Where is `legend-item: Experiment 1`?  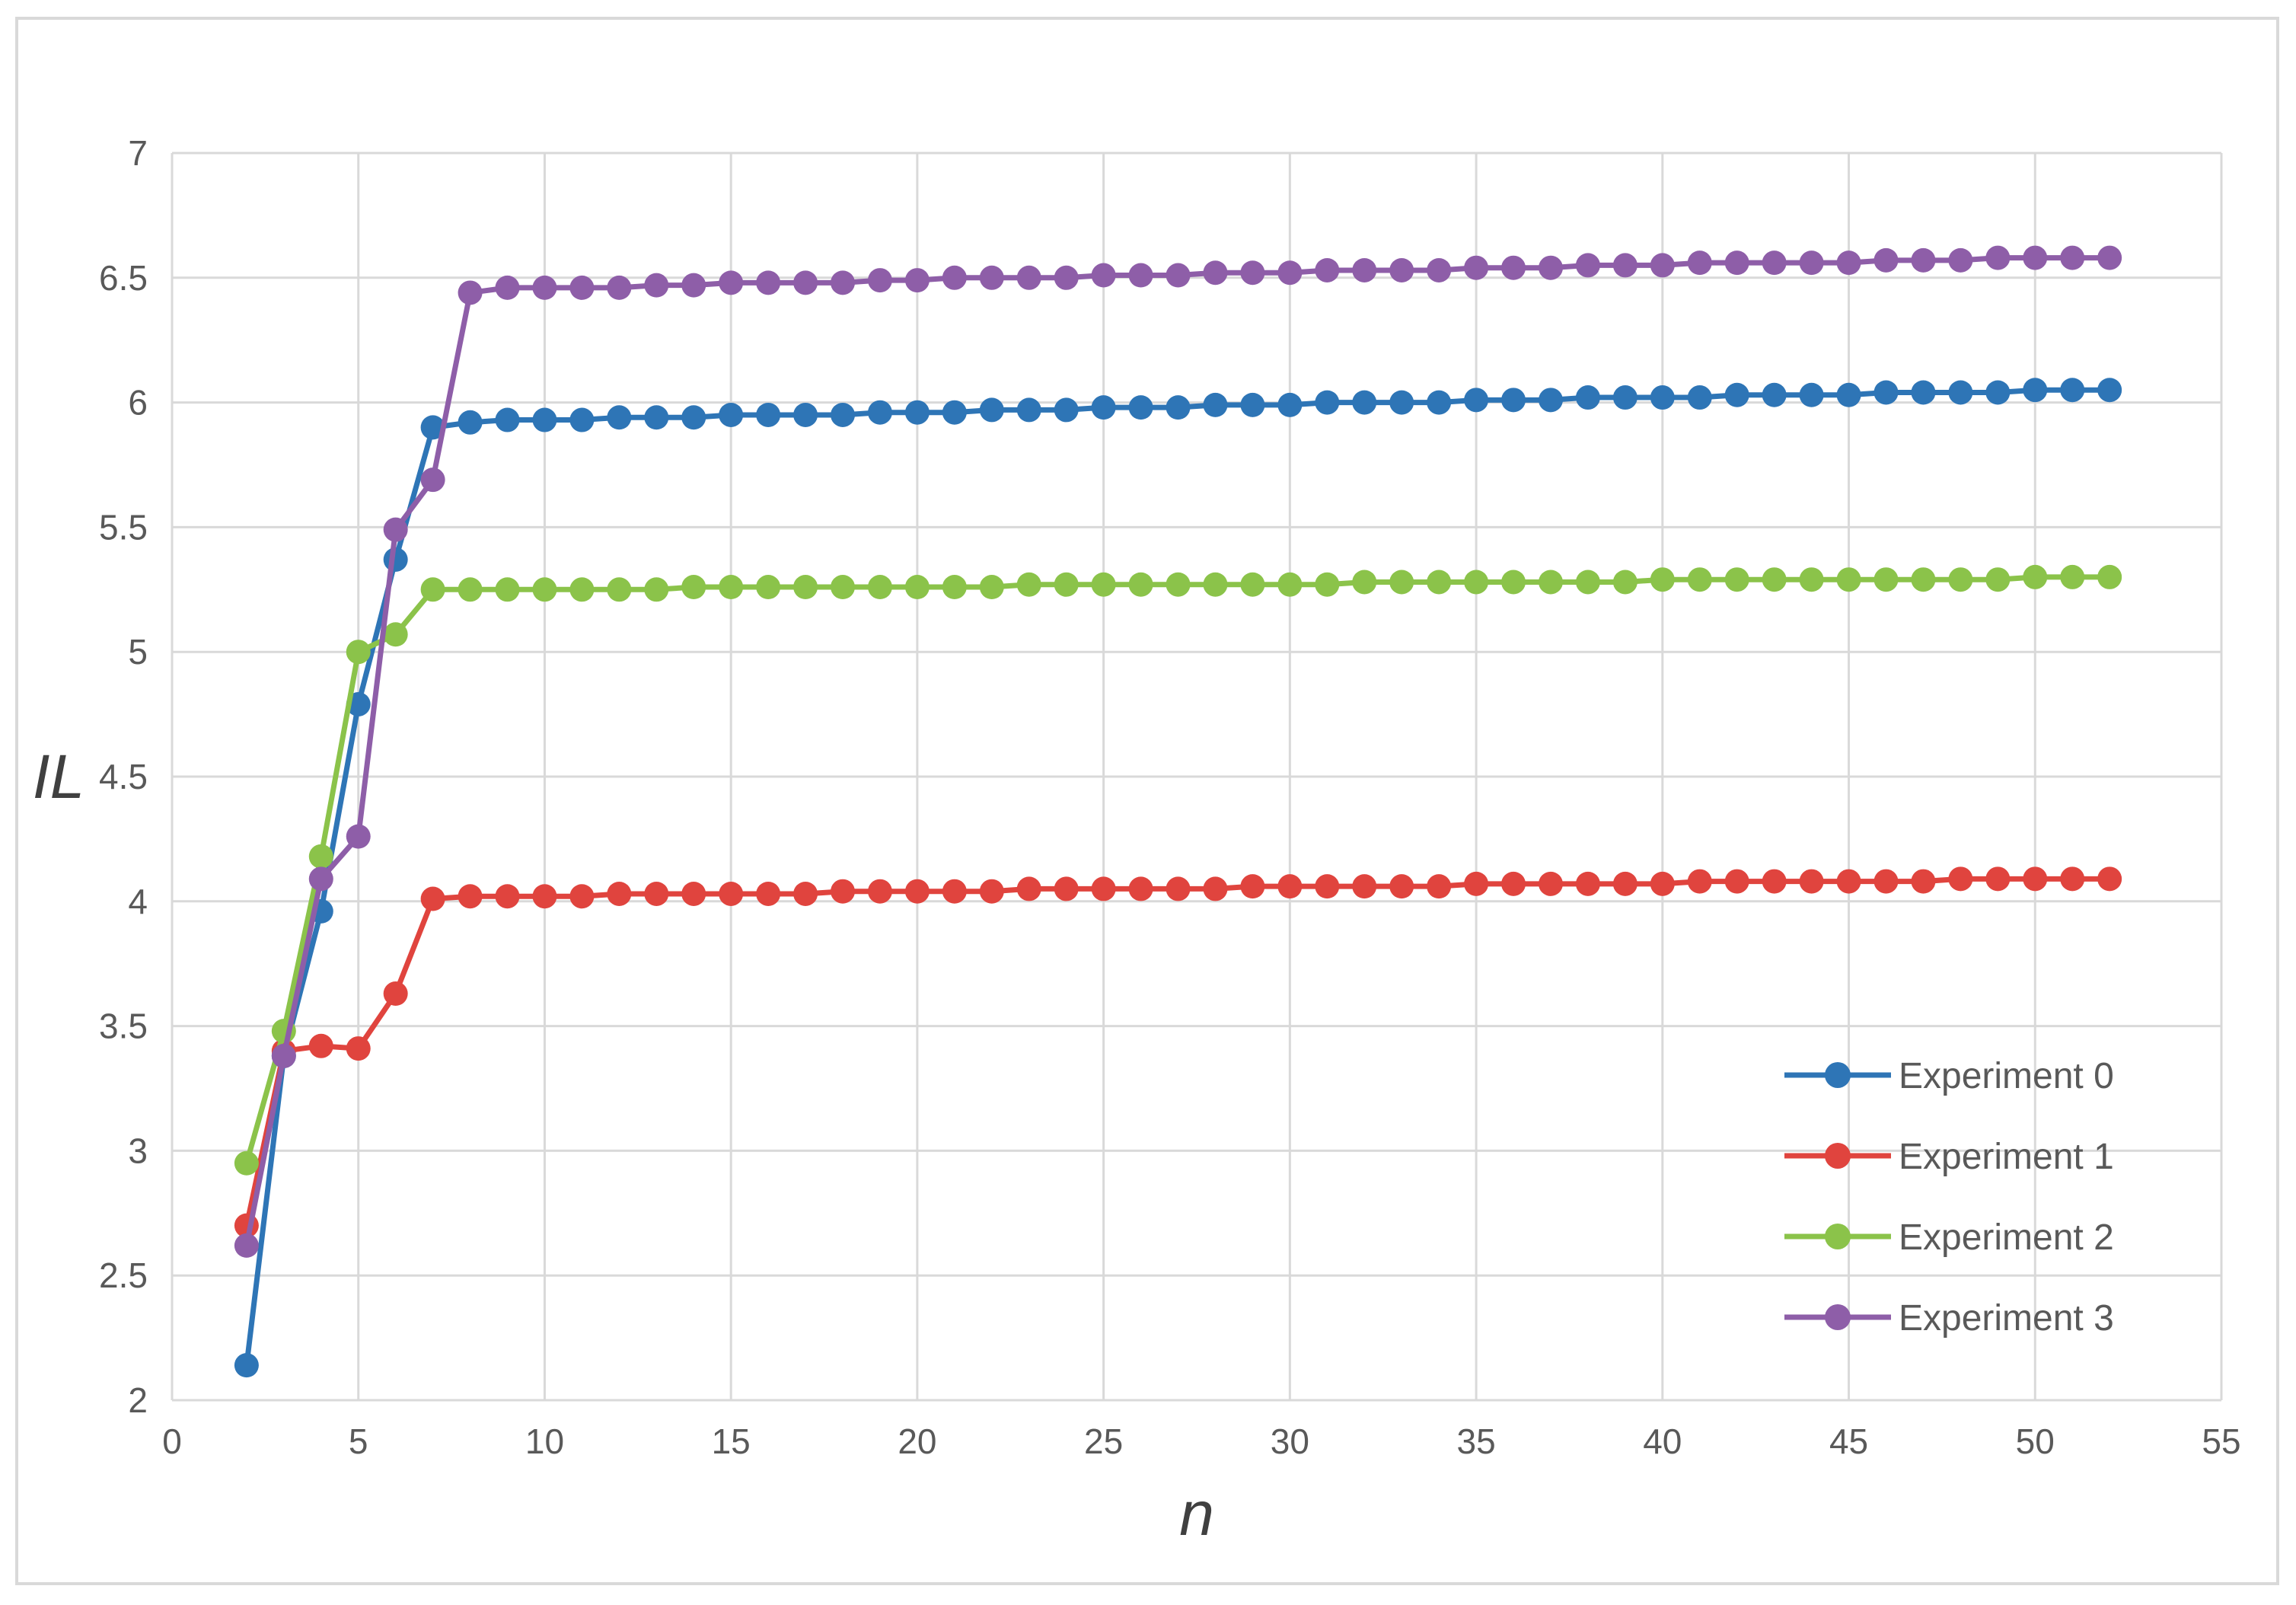 legend-item: Experiment 1 is located at coordinates (1949, 1157).